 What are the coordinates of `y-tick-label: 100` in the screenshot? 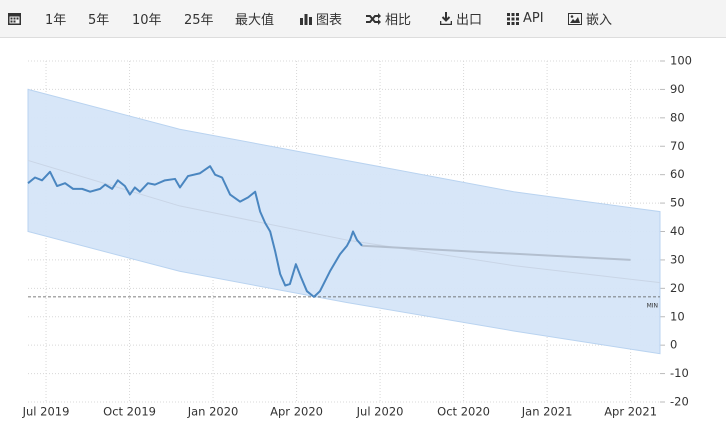 It's located at (681, 61).